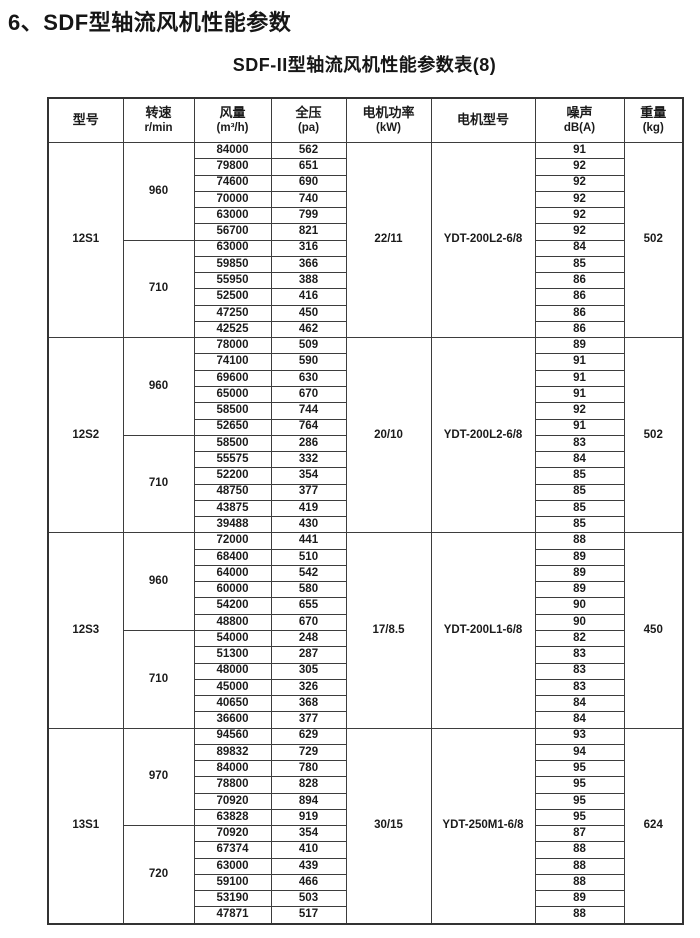 The width and height of the screenshot is (700, 938). I want to click on flow-cell: 74600, so click(232, 183).